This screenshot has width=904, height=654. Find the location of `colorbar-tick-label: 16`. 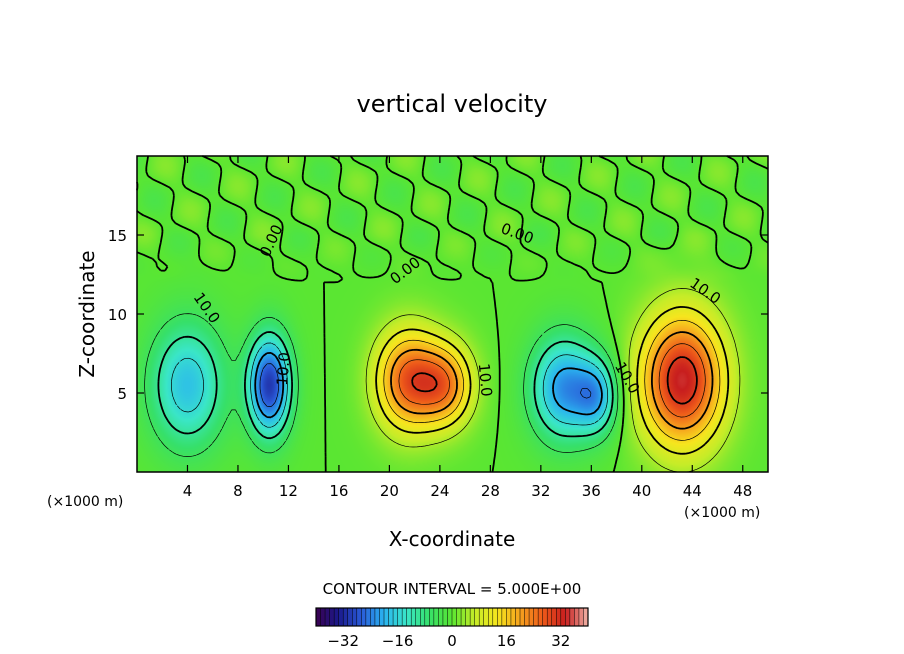

colorbar-tick-label: 16 is located at coordinates (506, 641).